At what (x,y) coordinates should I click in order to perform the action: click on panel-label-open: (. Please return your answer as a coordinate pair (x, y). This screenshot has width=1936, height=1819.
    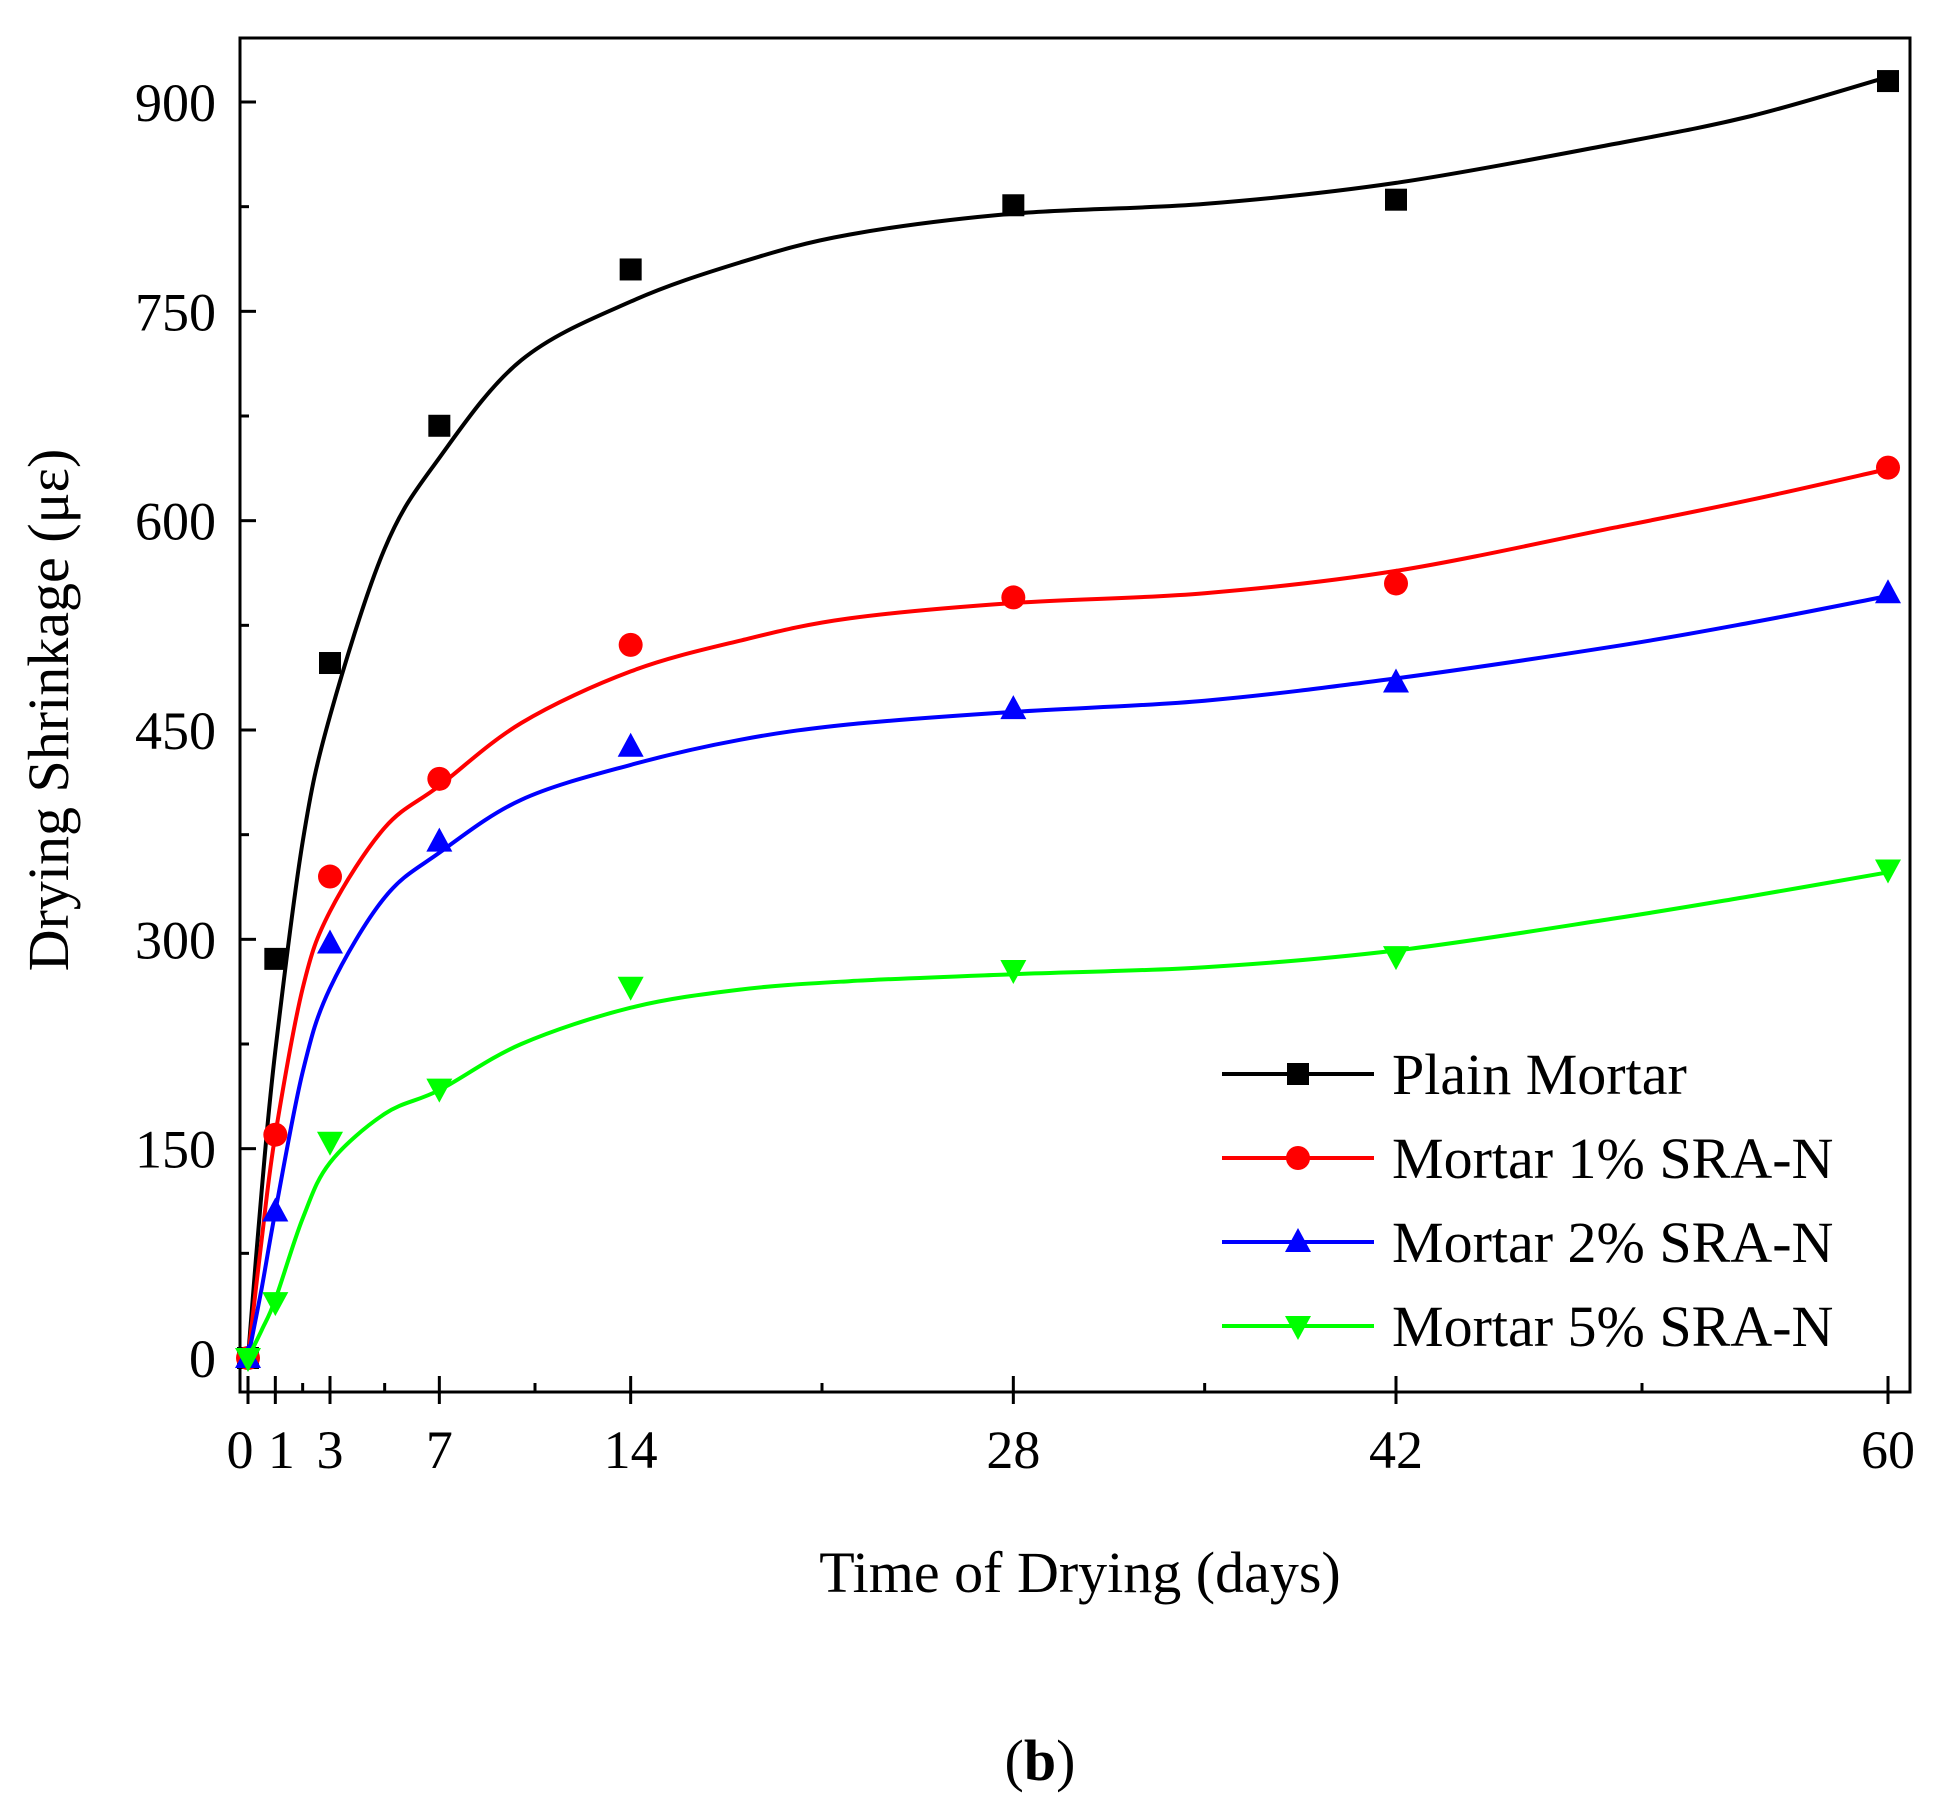
    Looking at the image, I should click on (1014, 1760).